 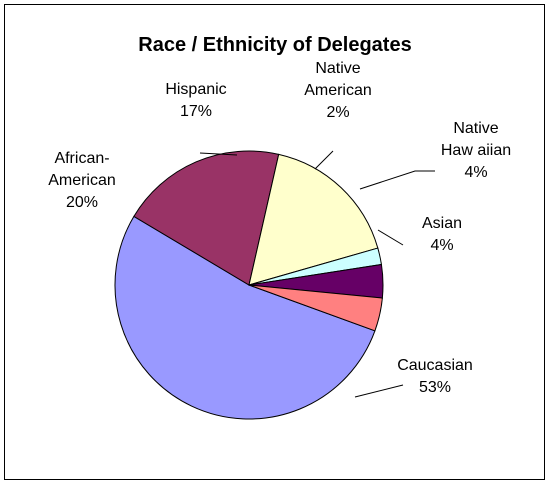 I want to click on slice-label-line: Haw aiian, so click(x=476, y=150).